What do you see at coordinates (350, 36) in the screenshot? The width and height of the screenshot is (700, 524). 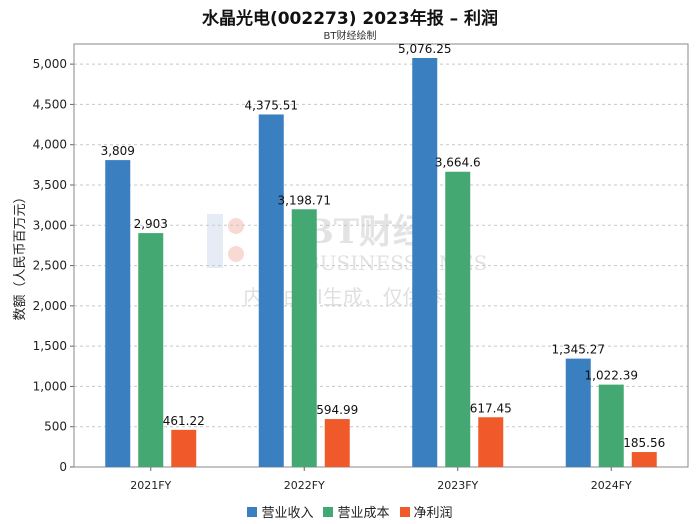 I see `chart-subtitle: BT财经绘制` at bounding box center [350, 36].